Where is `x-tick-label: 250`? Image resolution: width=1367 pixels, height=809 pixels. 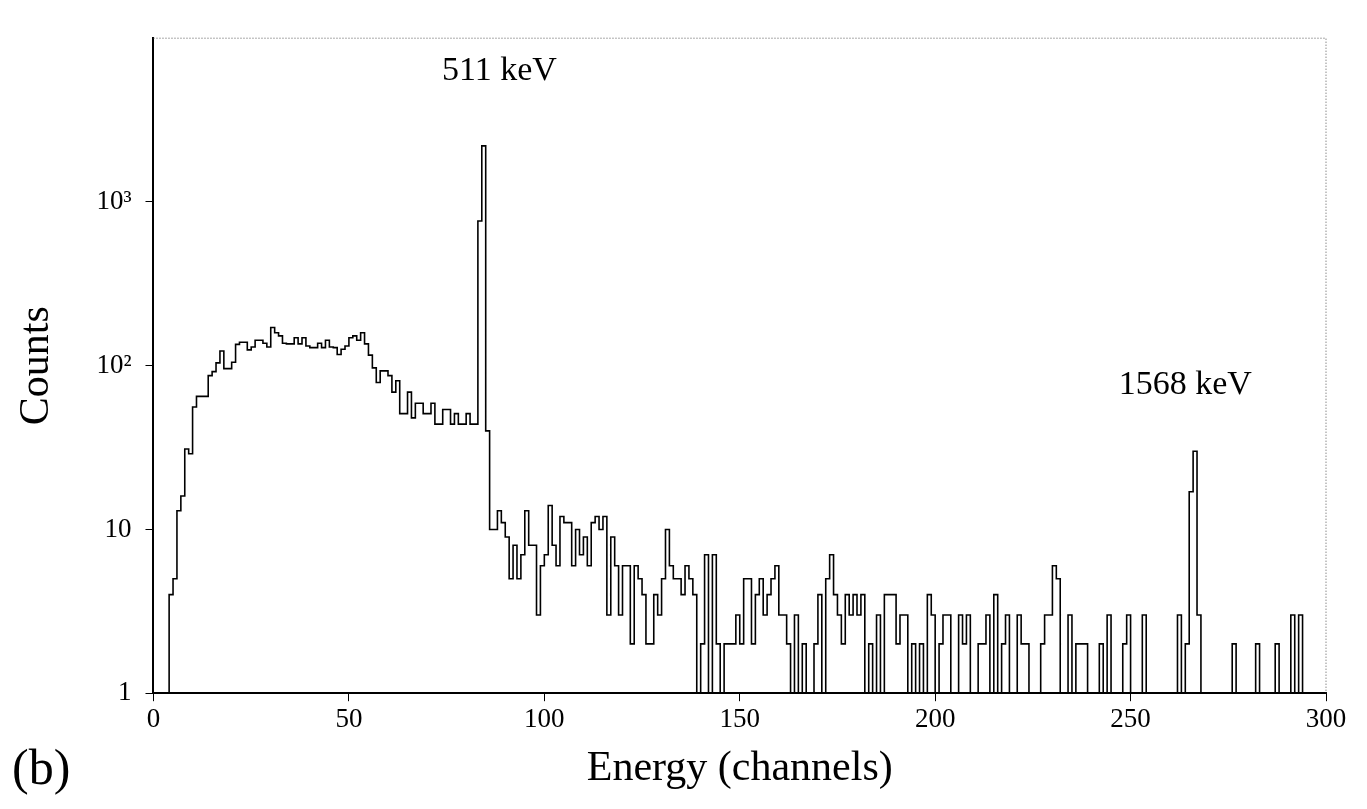 x-tick-label: 250 is located at coordinates (1130, 718).